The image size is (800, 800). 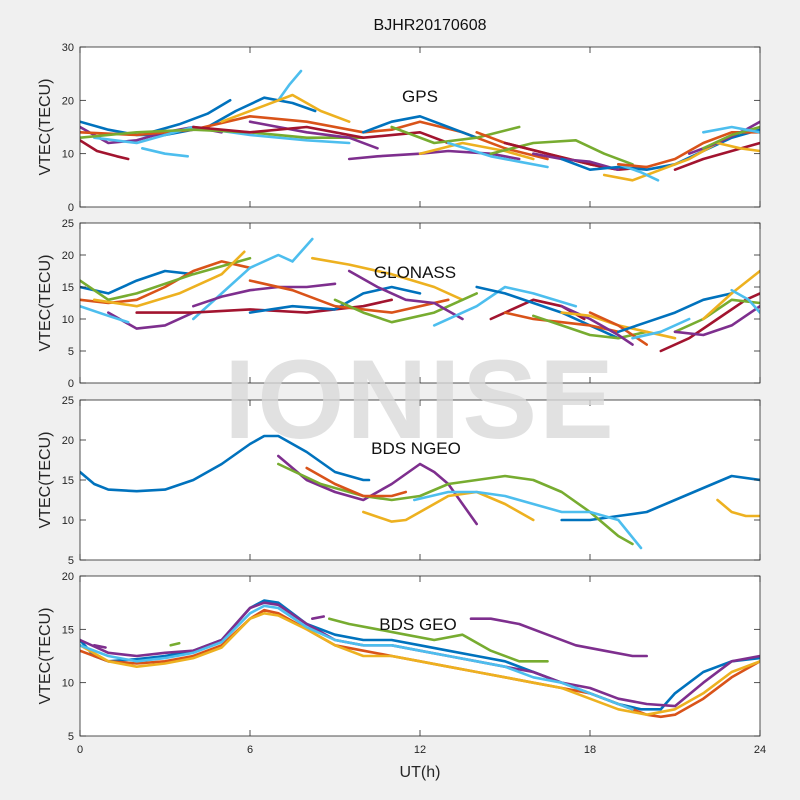 What do you see at coordinates (416, 448) in the screenshot?
I see `panel-title: BDS NGEO` at bounding box center [416, 448].